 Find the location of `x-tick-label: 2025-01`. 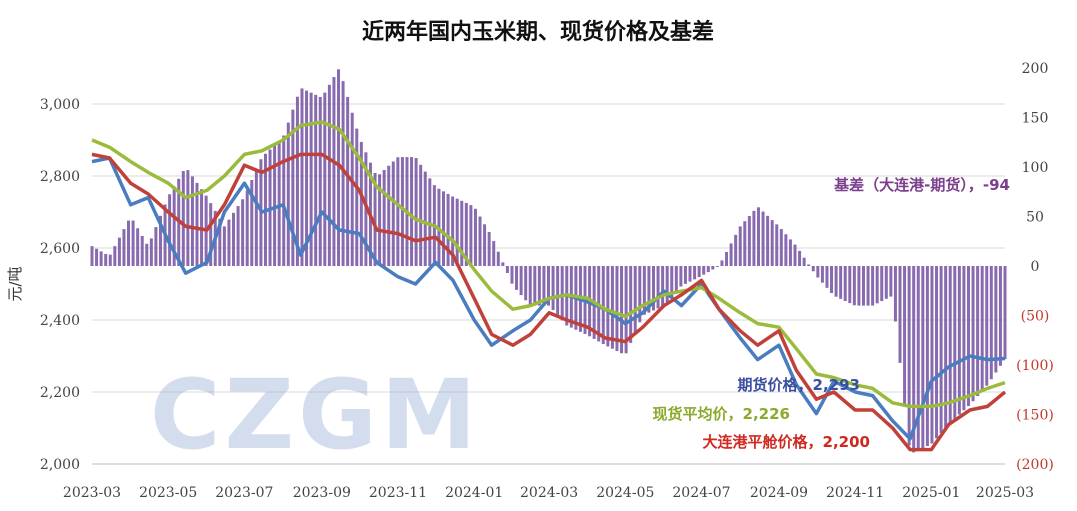

x-tick-label: 2025-01 is located at coordinates (931, 493).